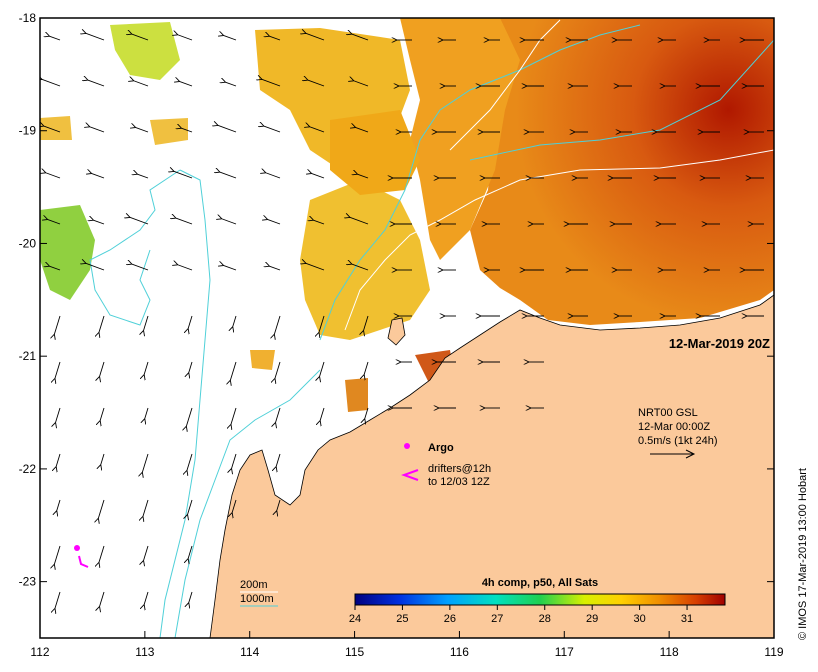 This screenshot has height=672, width=818. I want to click on drifters-range: to 12/03 12Z, so click(459, 482).